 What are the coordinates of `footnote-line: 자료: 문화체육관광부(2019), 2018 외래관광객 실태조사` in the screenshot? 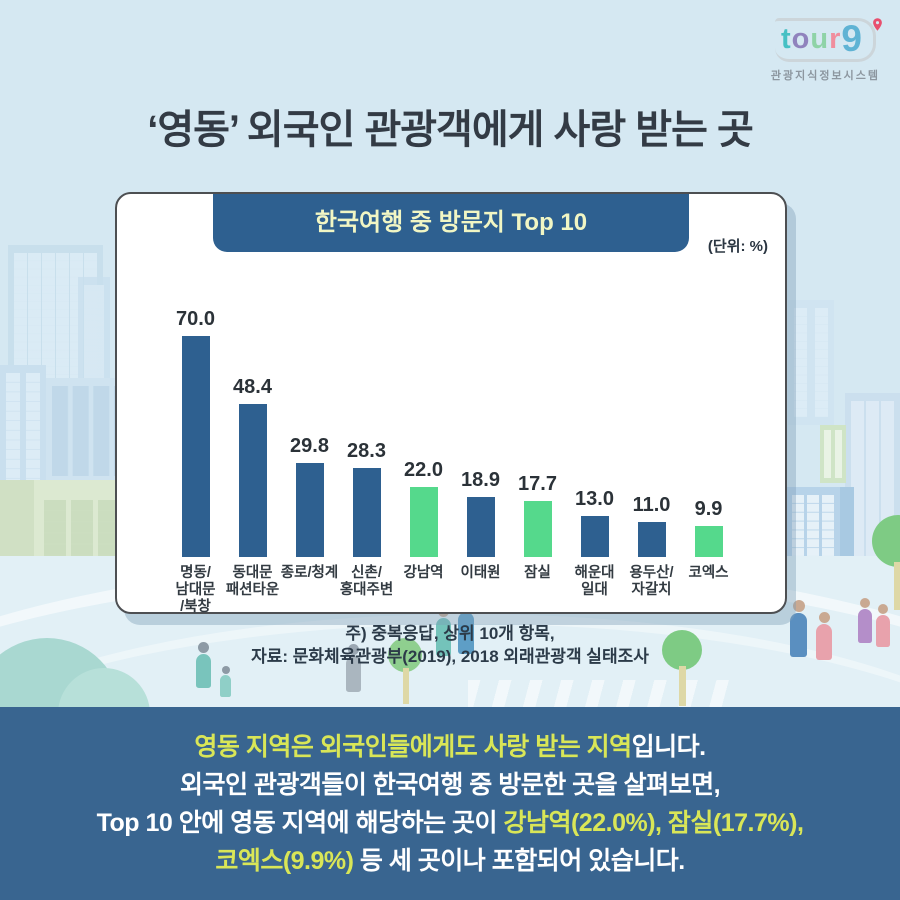 It's located at (450, 656).